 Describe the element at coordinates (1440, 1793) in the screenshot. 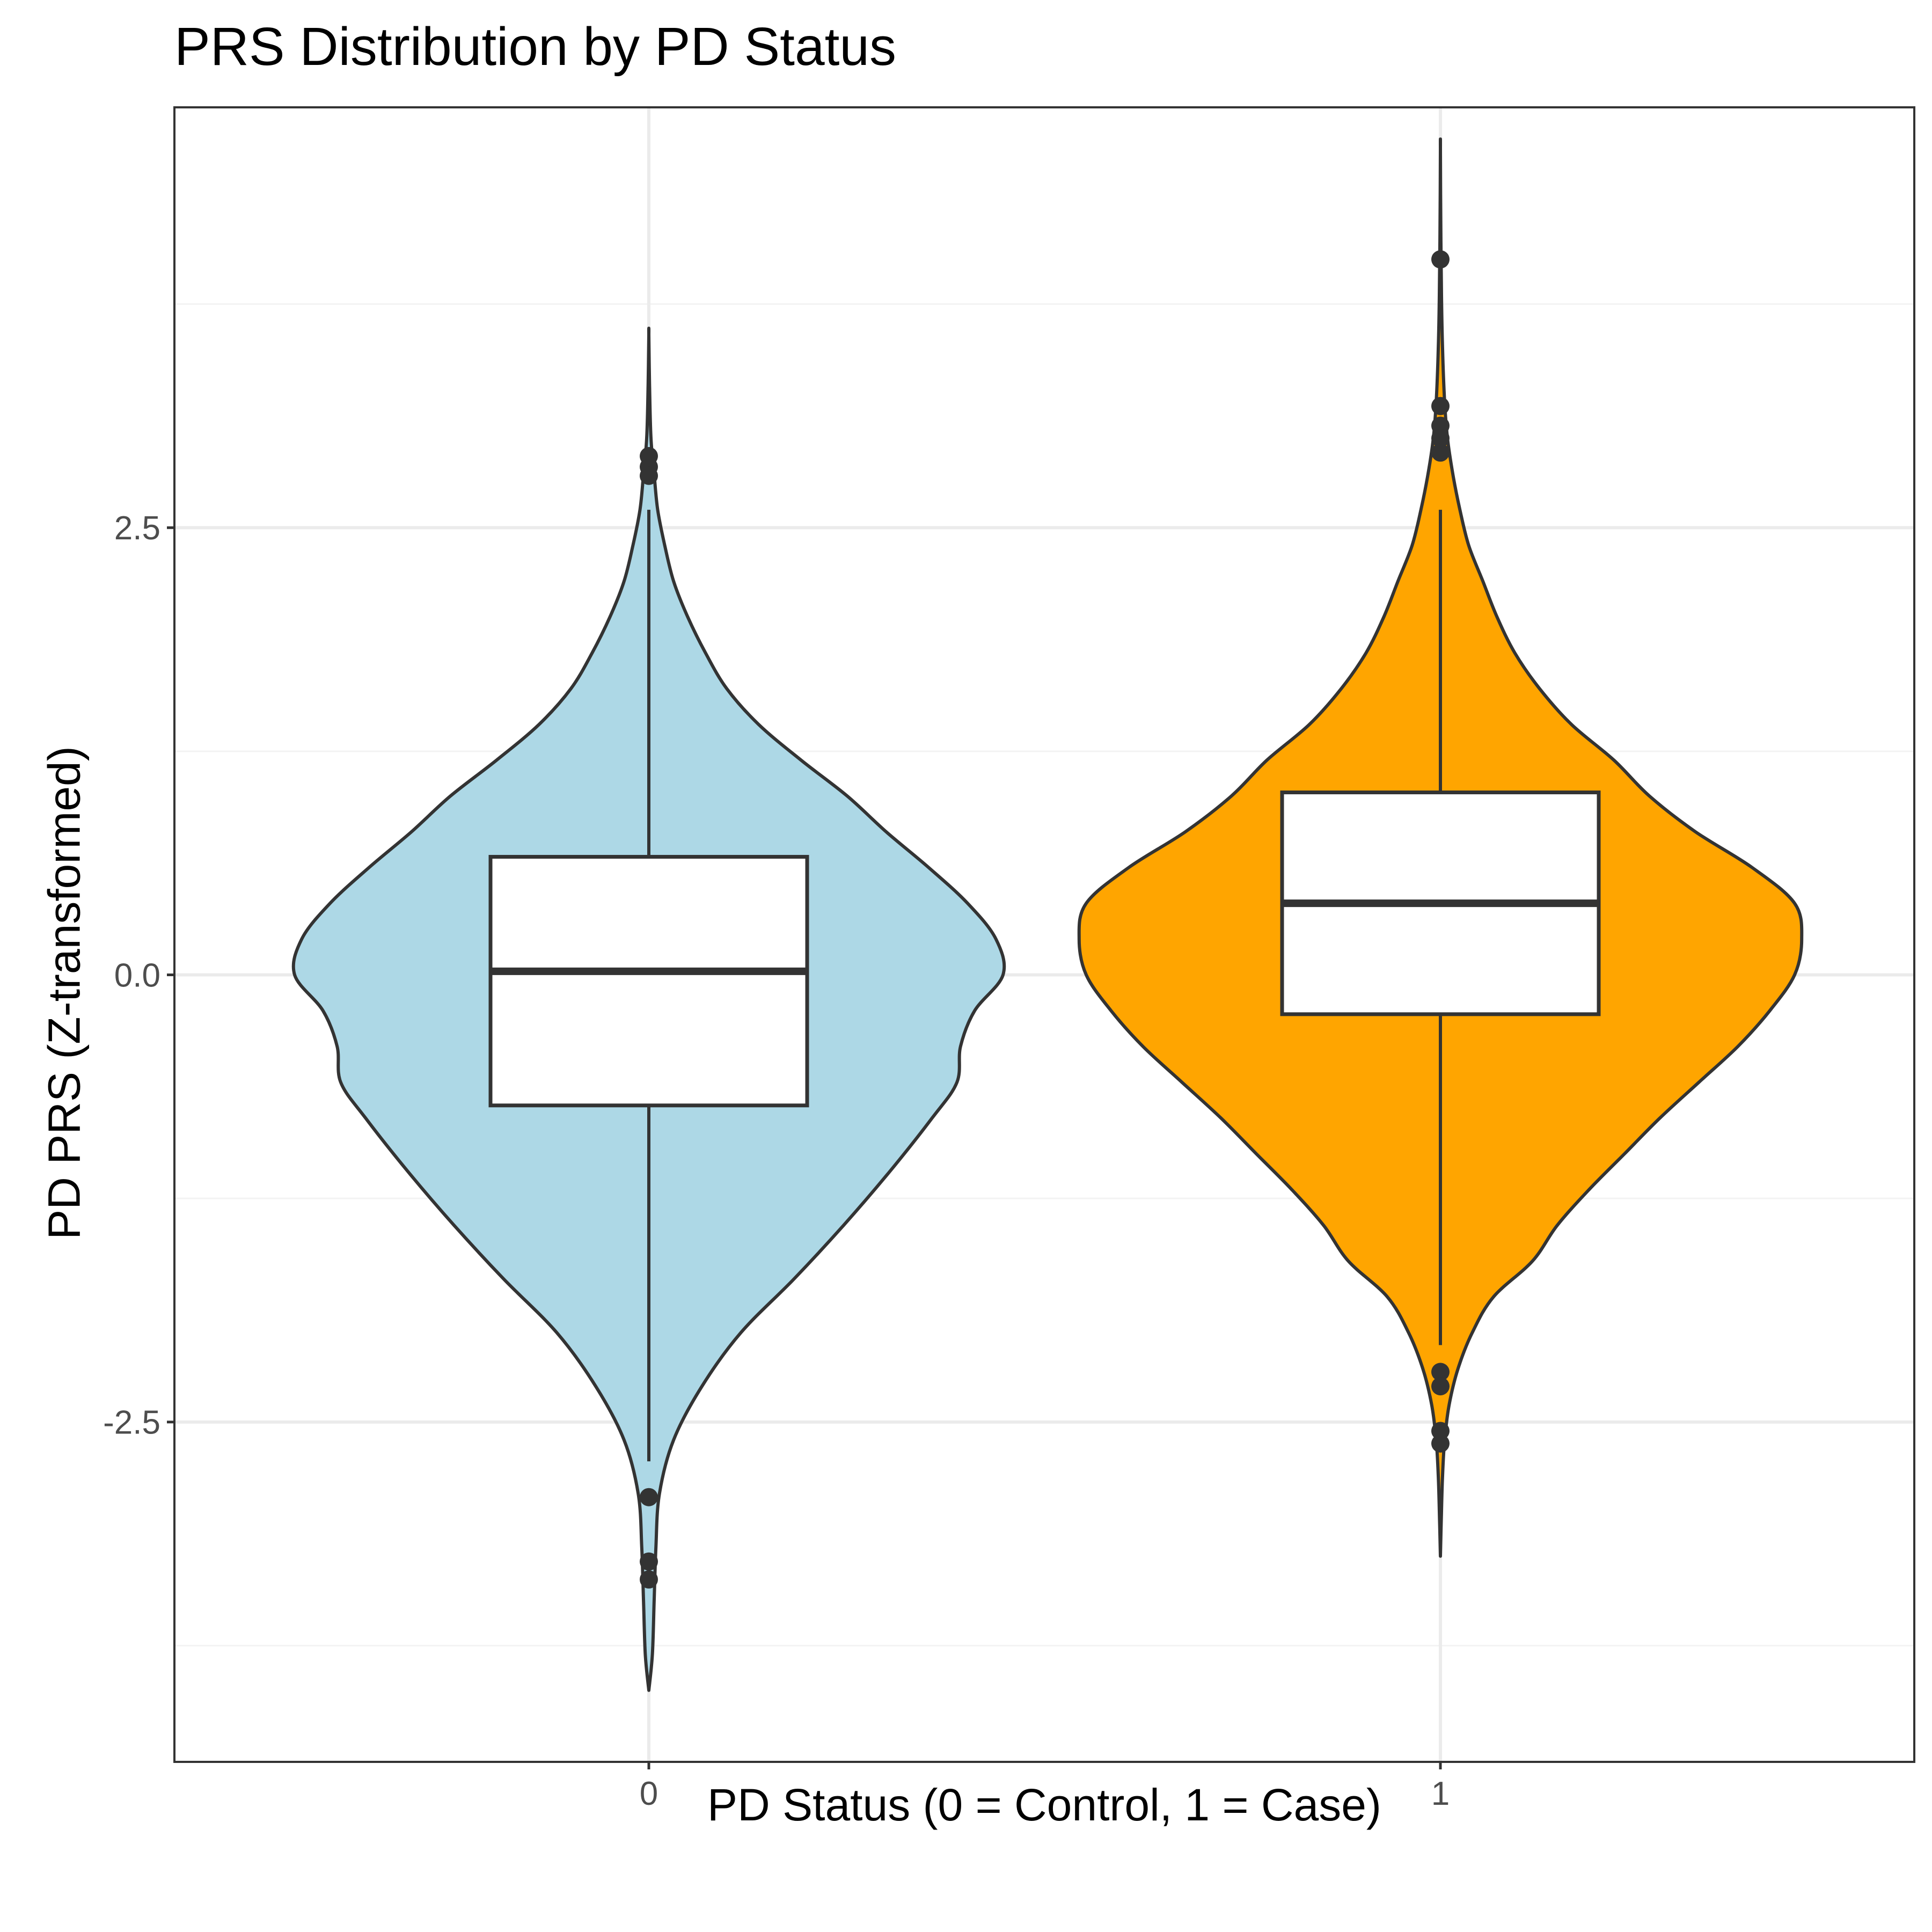

I see `x-tick-label: 1` at that location.